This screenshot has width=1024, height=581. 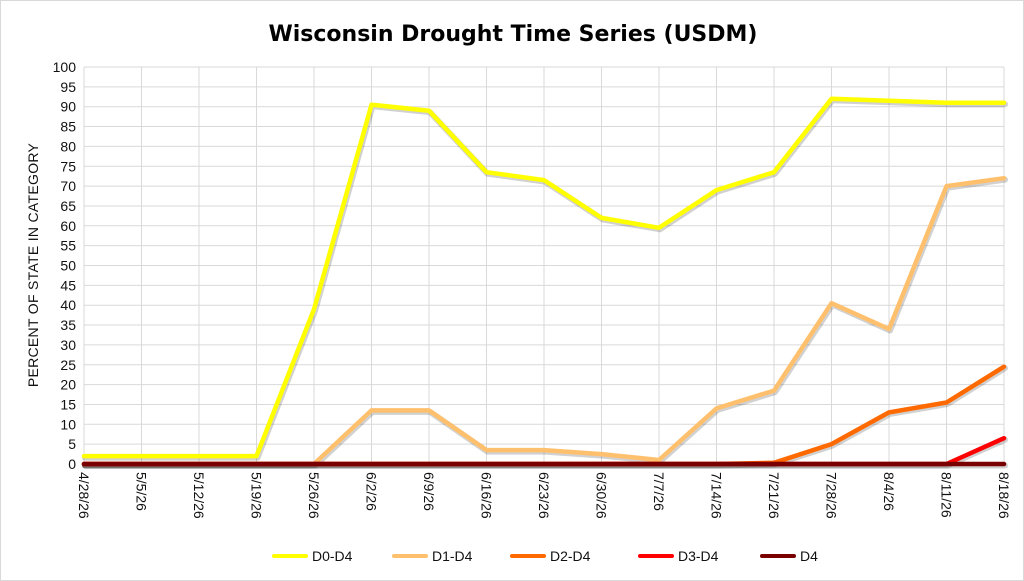 I want to click on x-tick-label: 6/9/26, so click(x=429, y=491).